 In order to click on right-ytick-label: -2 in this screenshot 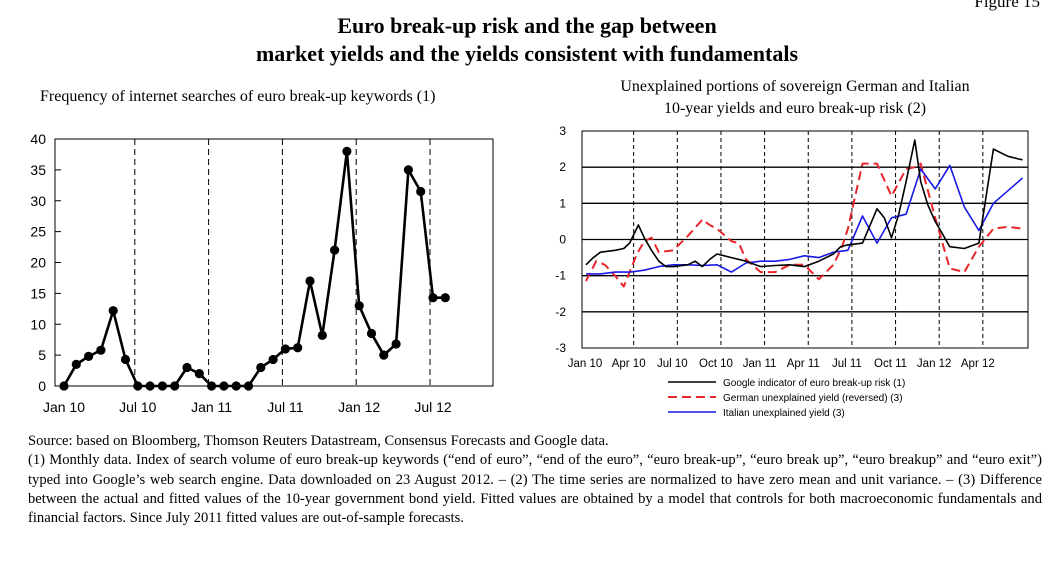, I will do `click(560, 312)`.